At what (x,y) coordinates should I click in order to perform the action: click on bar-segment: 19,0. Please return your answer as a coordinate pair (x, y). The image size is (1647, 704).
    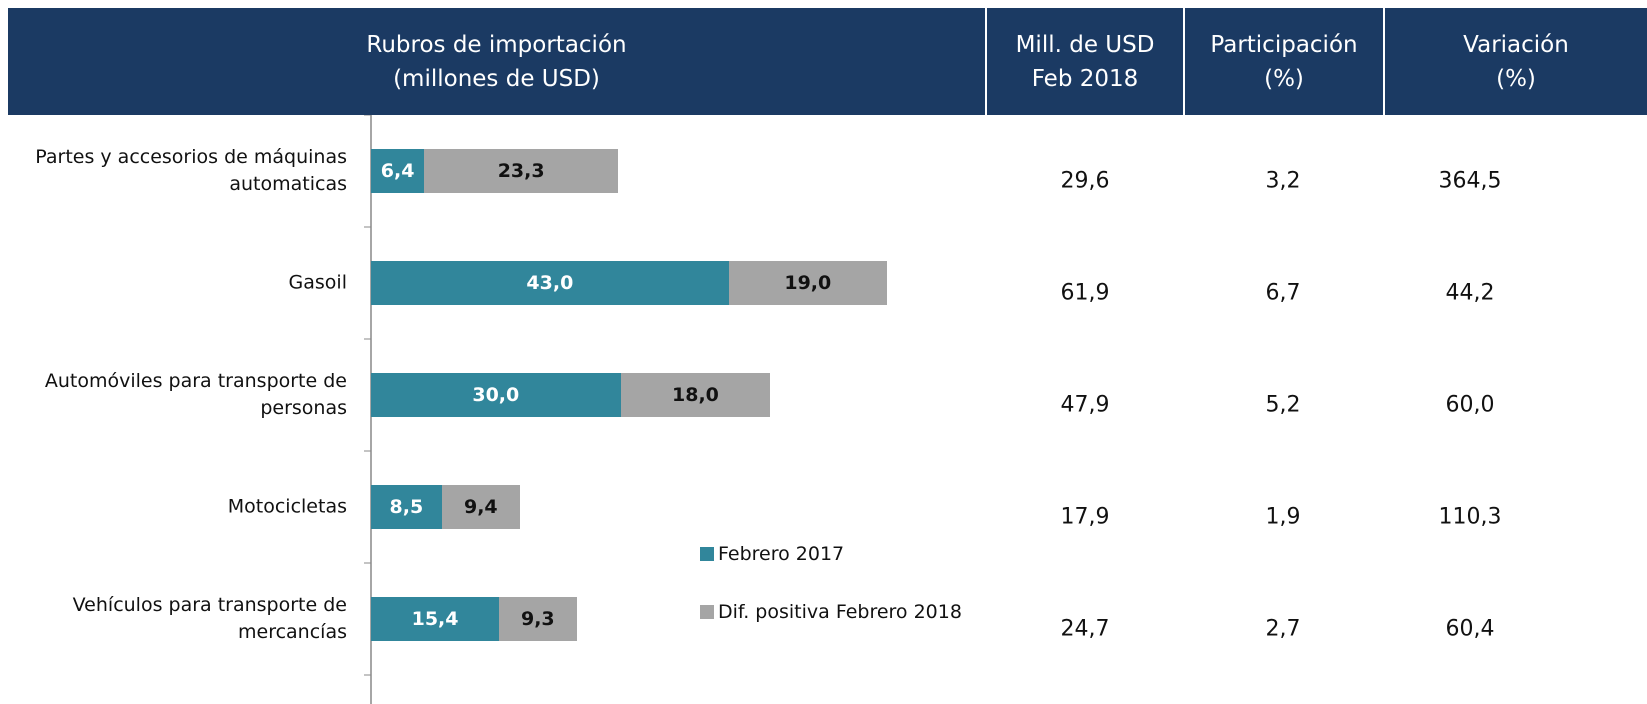
    Looking at the image, I should click on (807, 283).